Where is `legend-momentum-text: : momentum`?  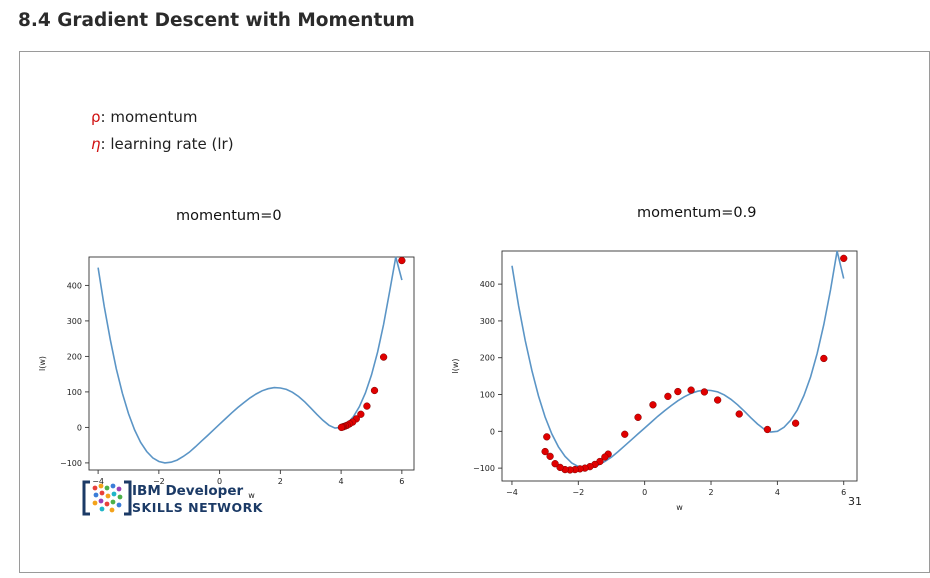 legend-momentum-text: : momentum is located at coordinates (149, 117).